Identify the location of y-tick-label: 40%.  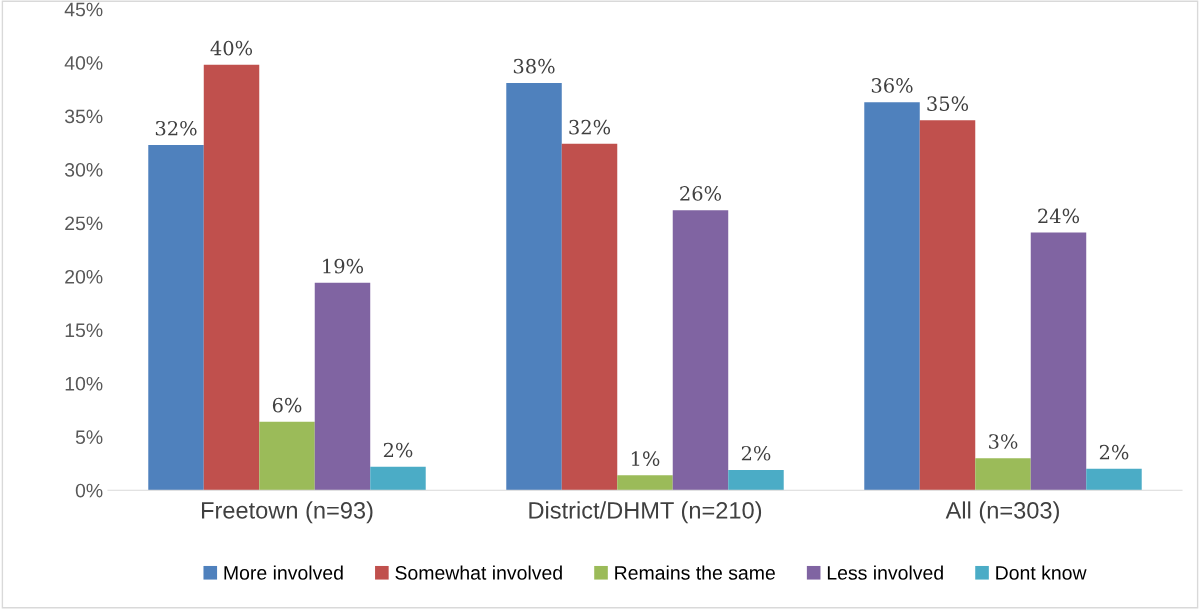
(83, 63).